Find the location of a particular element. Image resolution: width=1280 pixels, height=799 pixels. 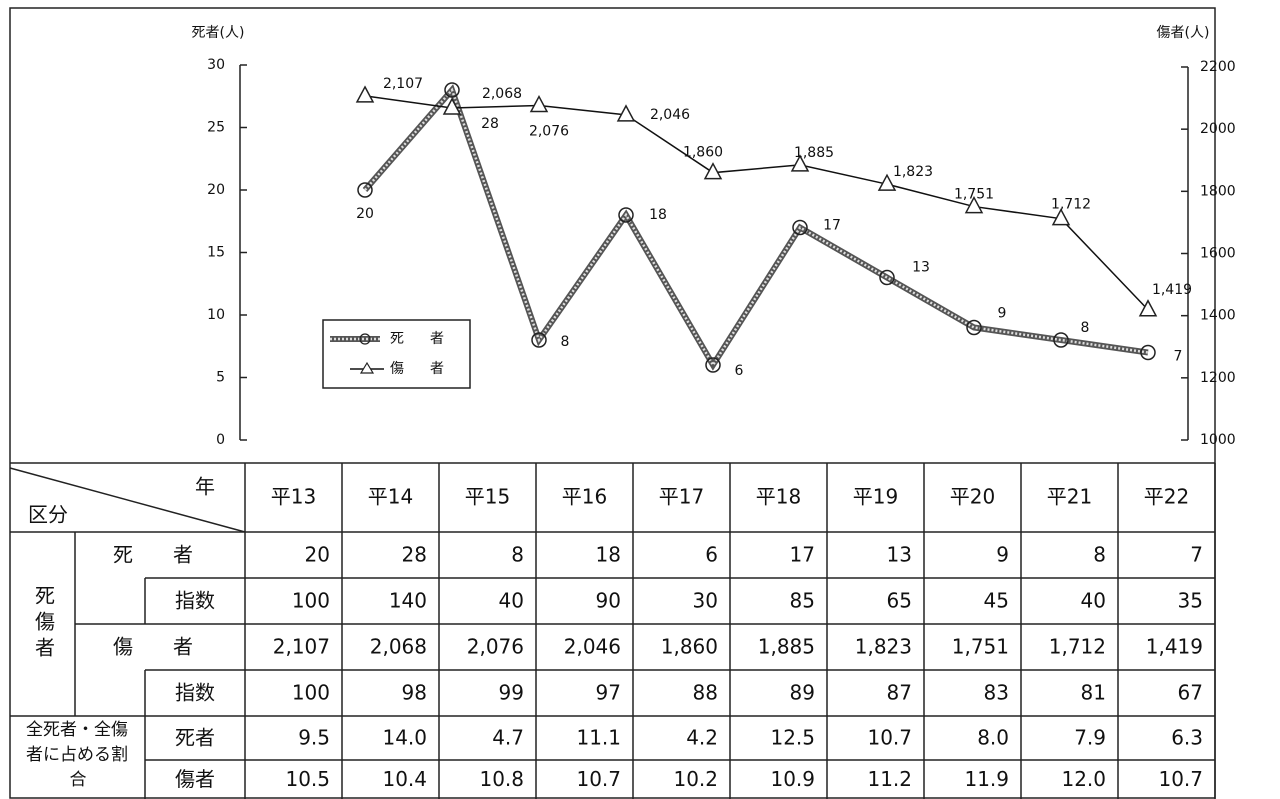

cell: 10.4 is located at coordinates (404, 779).